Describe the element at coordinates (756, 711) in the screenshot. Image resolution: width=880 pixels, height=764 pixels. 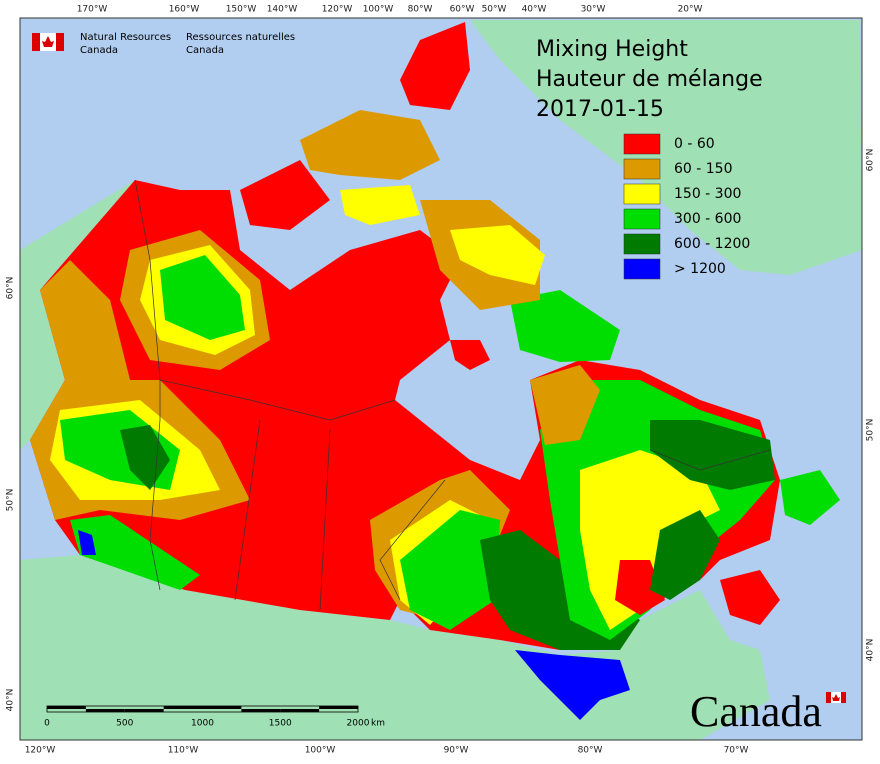
I see `wordmark: Canada` at that location.